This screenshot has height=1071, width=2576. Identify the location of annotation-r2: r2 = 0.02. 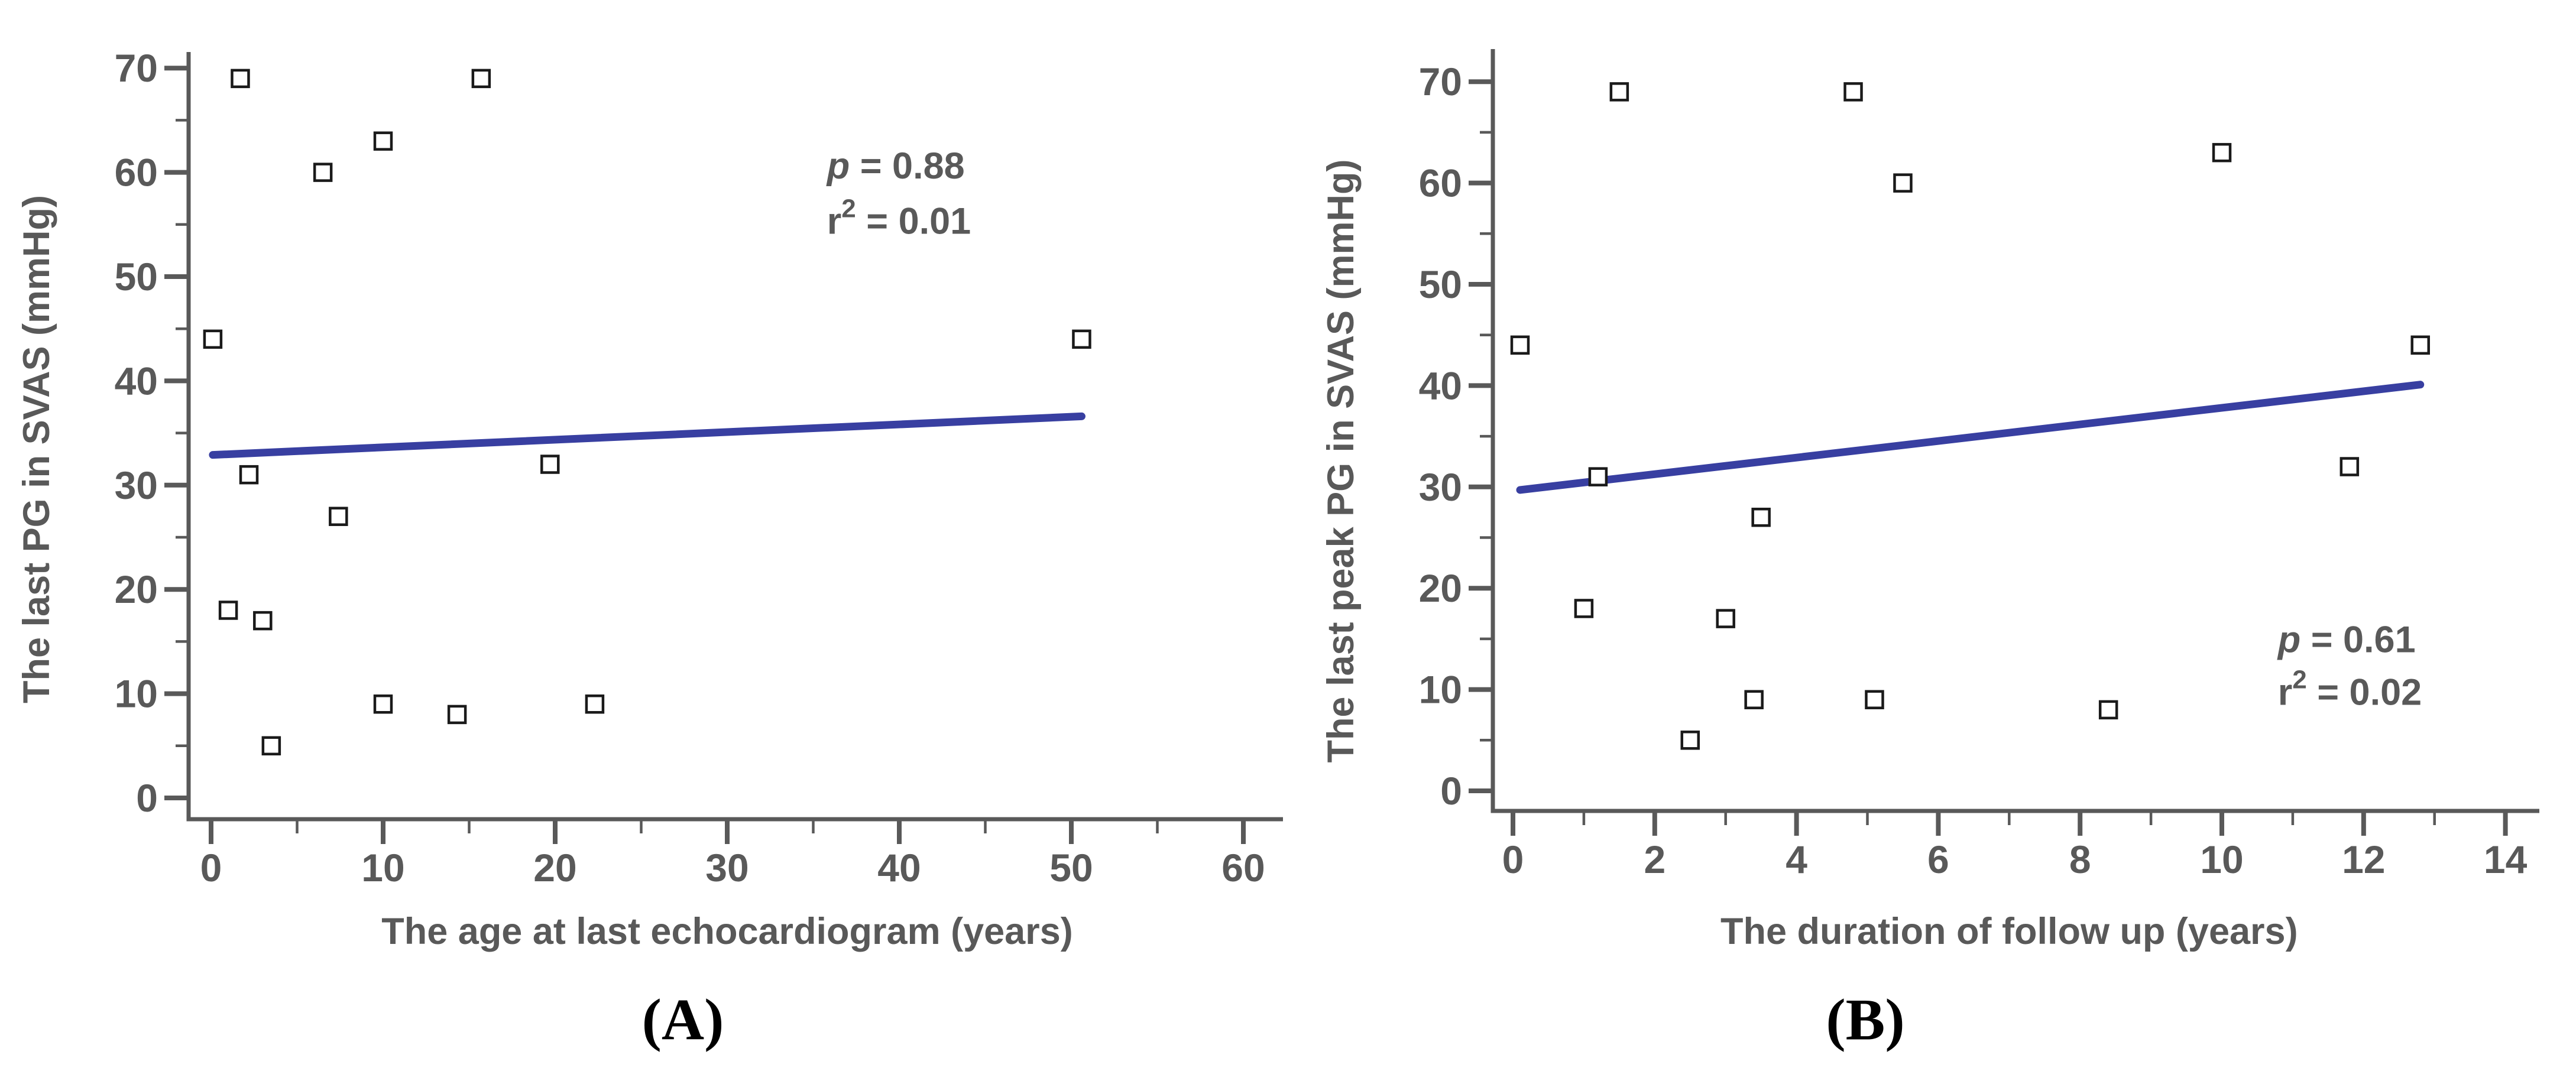
(2350, 689).